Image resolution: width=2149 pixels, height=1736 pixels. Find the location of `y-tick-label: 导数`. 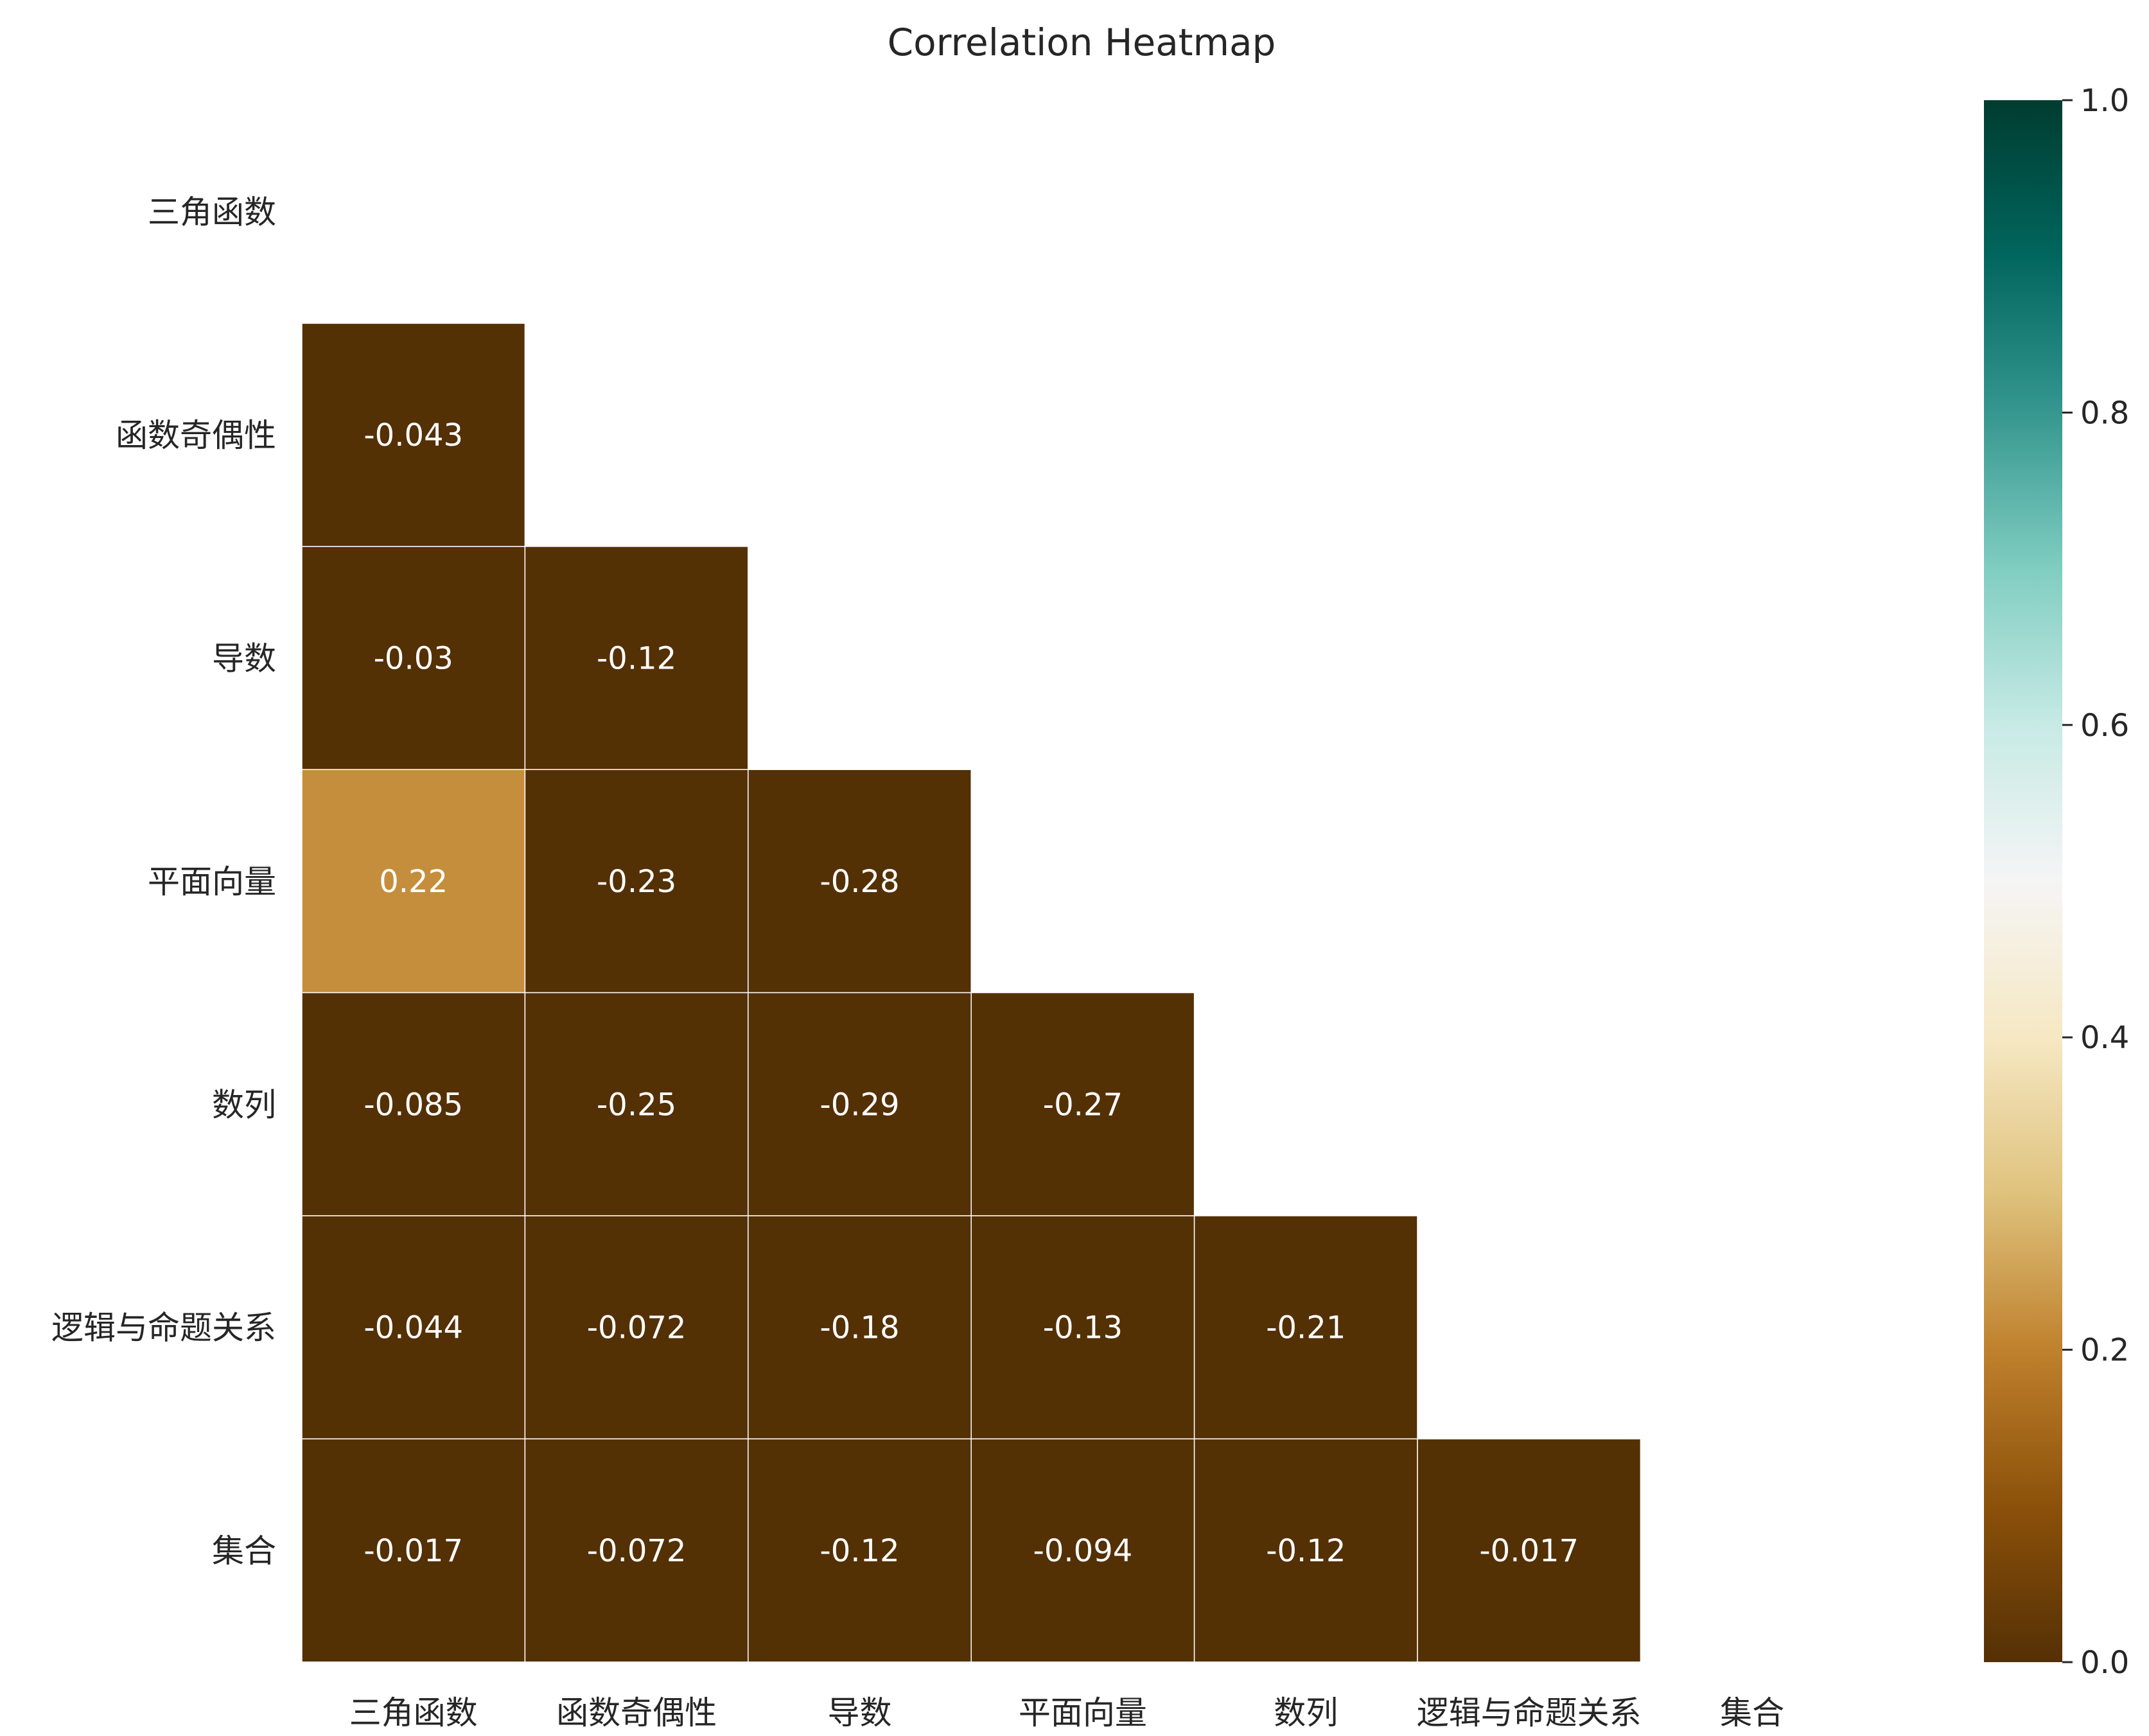

y-tick-label: 导数 is located at coordinates (244, 659).